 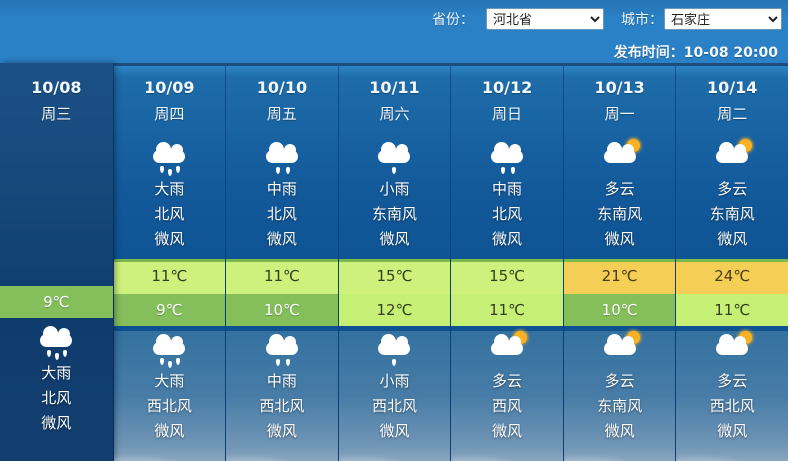 What do you see at coordinates (620, 100) in the screenshot?
I see `column-header: 10/13 周一` at bounding box center [620, 100].